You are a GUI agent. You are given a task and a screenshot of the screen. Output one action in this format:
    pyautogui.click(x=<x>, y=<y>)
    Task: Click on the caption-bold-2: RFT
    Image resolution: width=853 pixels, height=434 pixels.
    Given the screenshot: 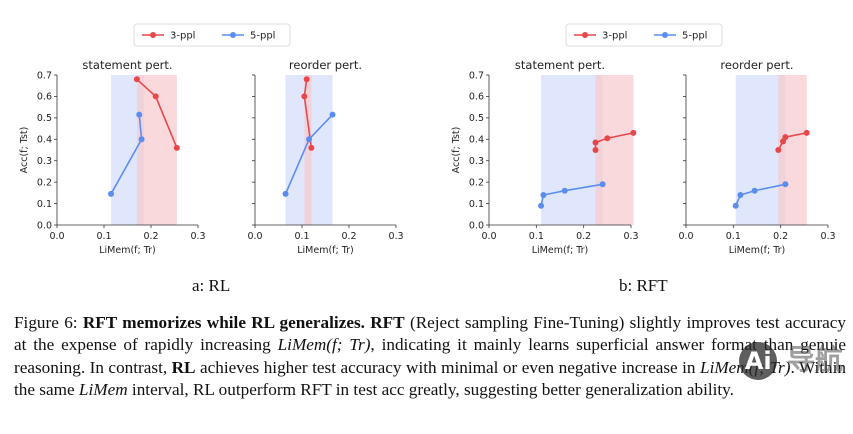 What is the action you would take?
    pyautogui.click(x=387, y=322)
    